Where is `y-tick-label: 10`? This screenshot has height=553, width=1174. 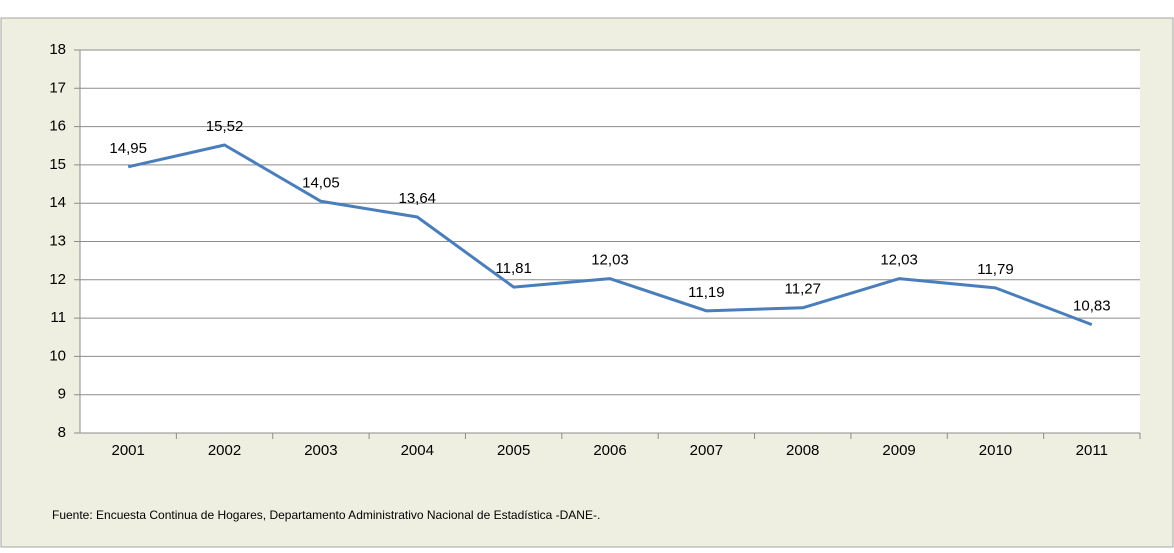 y-tick-label: 10 is located at coordinates (57, 355).